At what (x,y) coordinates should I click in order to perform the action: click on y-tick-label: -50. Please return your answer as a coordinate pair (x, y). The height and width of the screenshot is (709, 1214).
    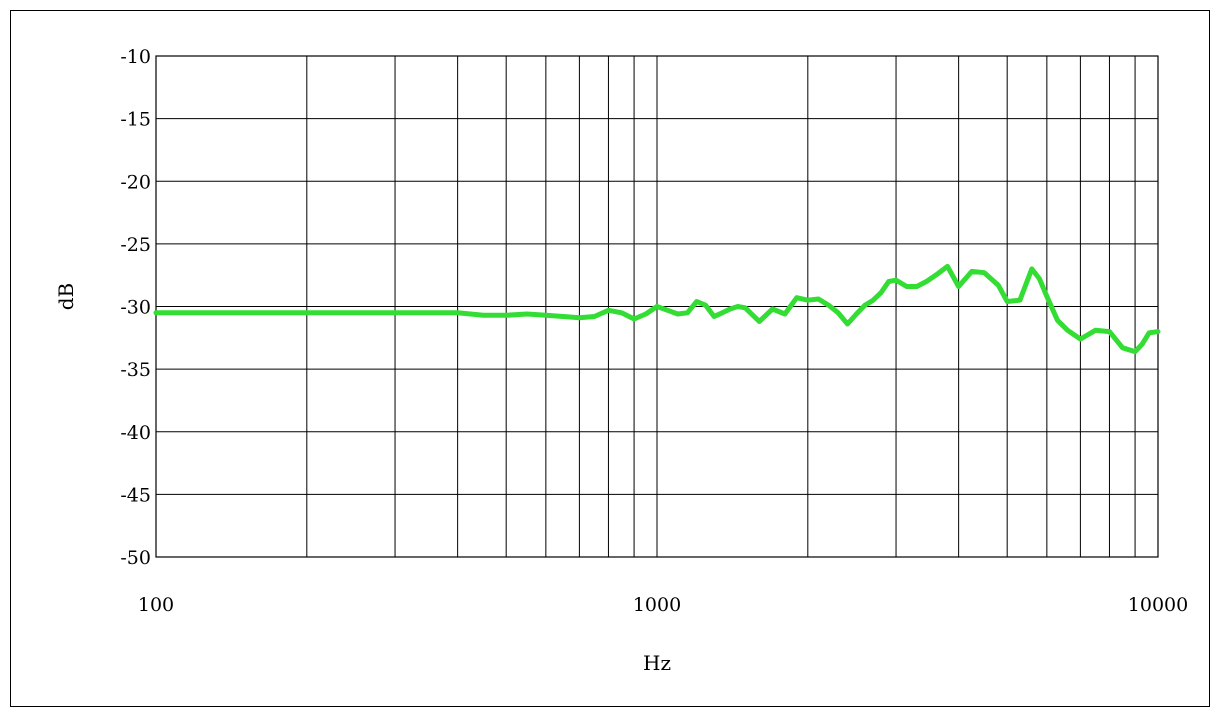
    Looking at the image, I should click on (135, 558).